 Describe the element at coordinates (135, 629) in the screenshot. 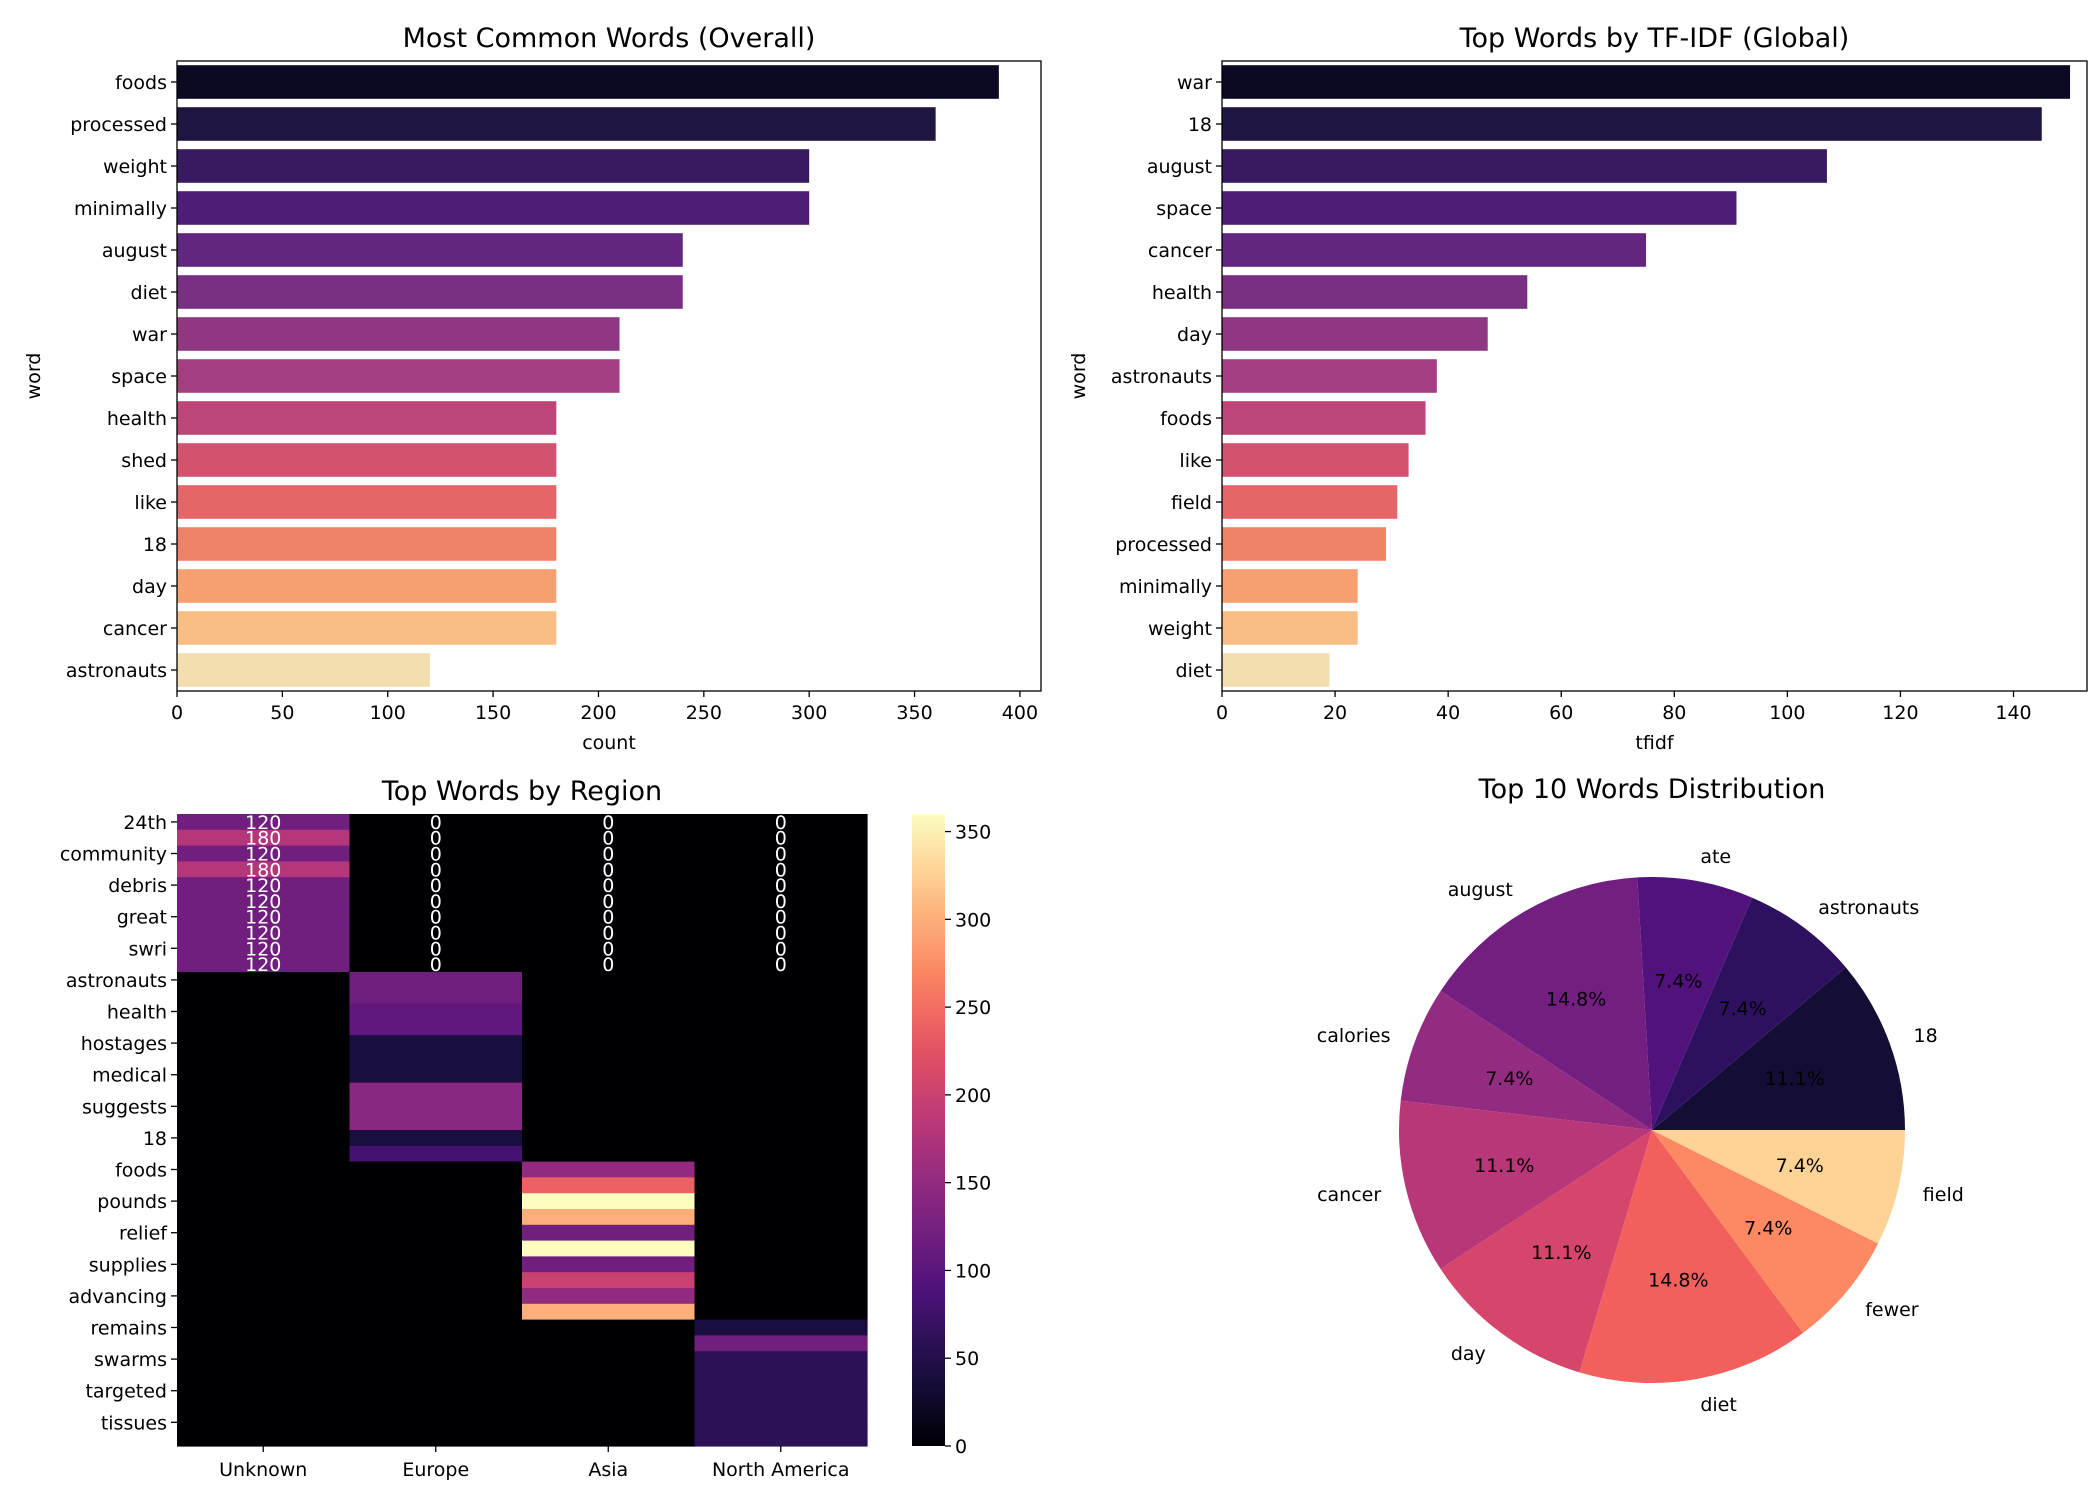

I see `y-tick-label: cancer` at that location.